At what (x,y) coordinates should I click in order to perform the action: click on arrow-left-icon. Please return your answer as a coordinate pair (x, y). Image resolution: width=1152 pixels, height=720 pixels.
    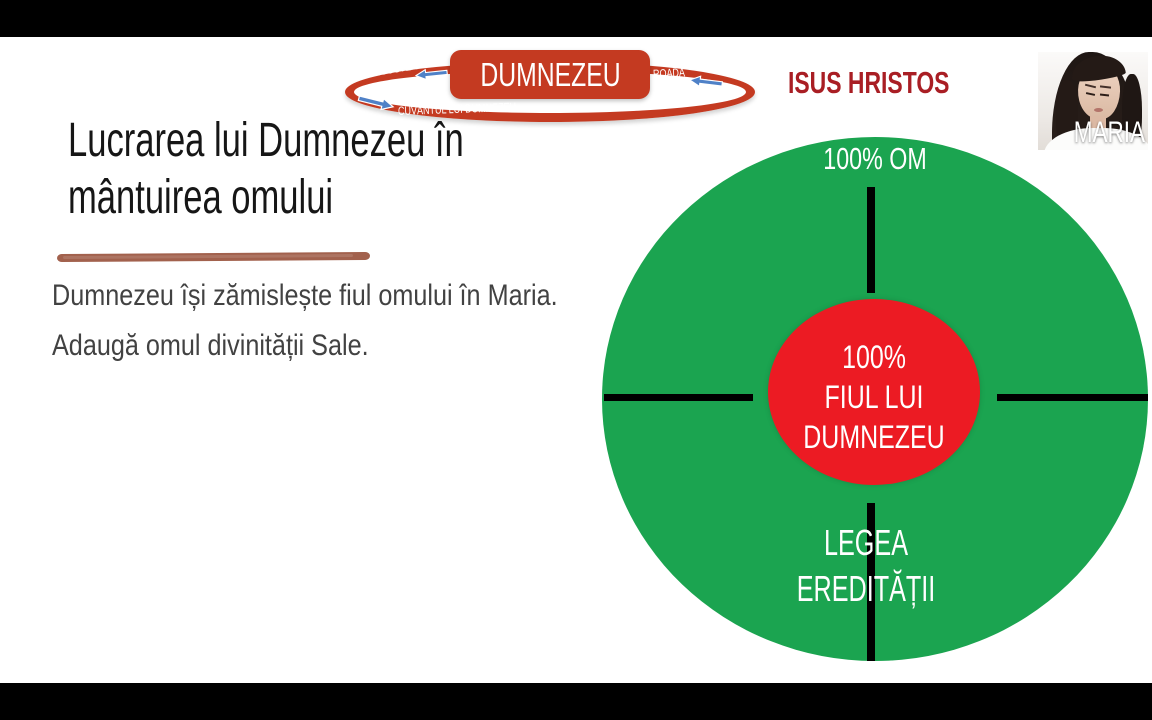
    Looking at the image, I should click on (431, 74).